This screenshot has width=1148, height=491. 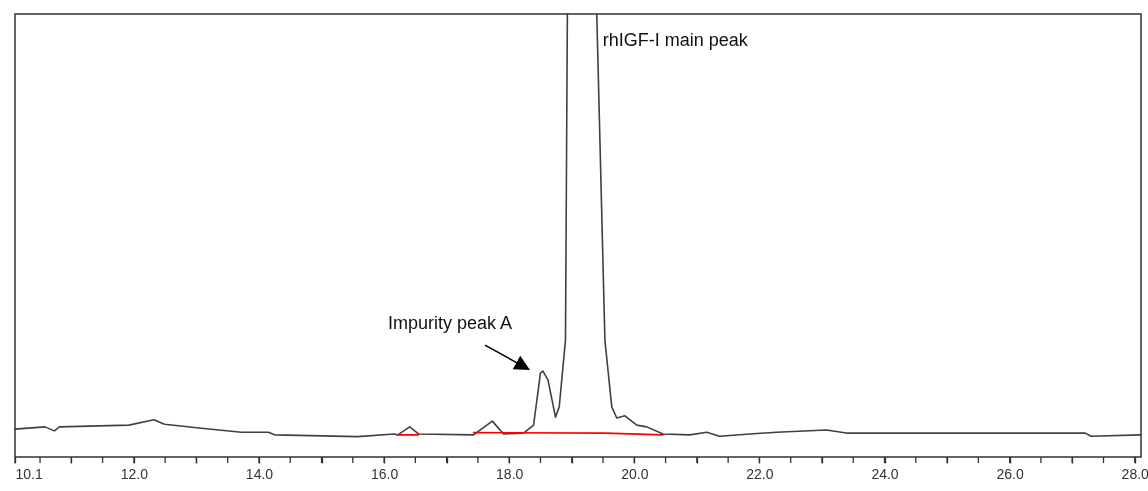 What do you see at coordinates (885, 473) in the screenshot?
I see `x-tick-label: 24.0` at bounding box center [885, 473].